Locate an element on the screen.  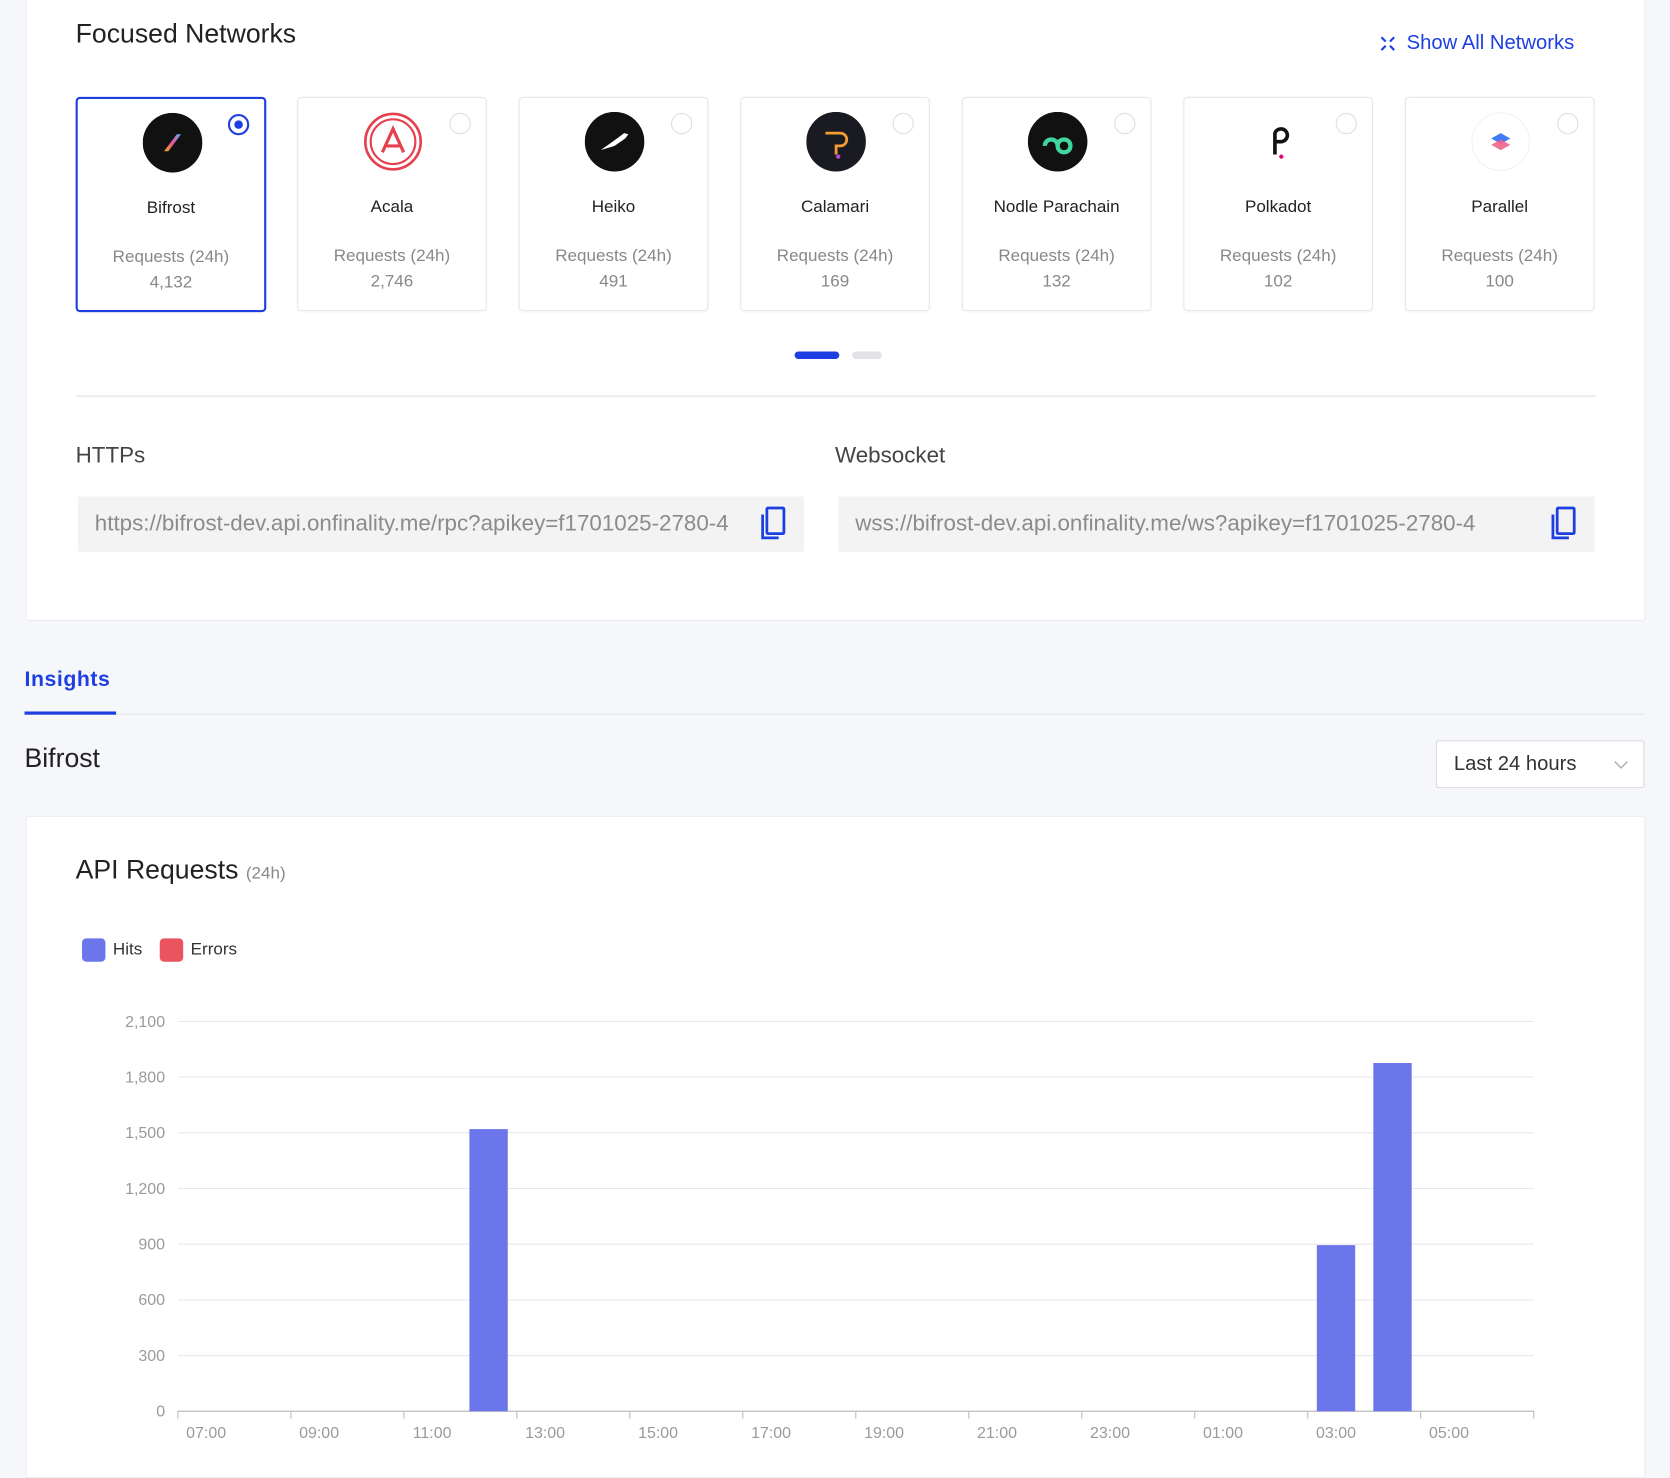
legend-item-hits: Hits is located at coordinates (112, 950).